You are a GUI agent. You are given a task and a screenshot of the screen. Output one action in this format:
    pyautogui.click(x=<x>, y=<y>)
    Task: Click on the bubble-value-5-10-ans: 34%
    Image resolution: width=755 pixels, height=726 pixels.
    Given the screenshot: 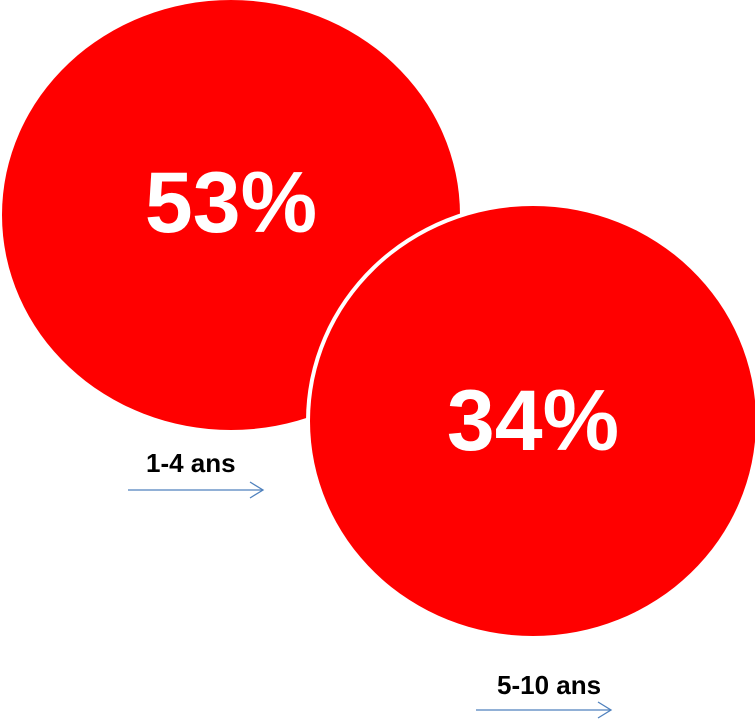 What is the action you would take?
    pyautogui.click(x=533, y=421)
    